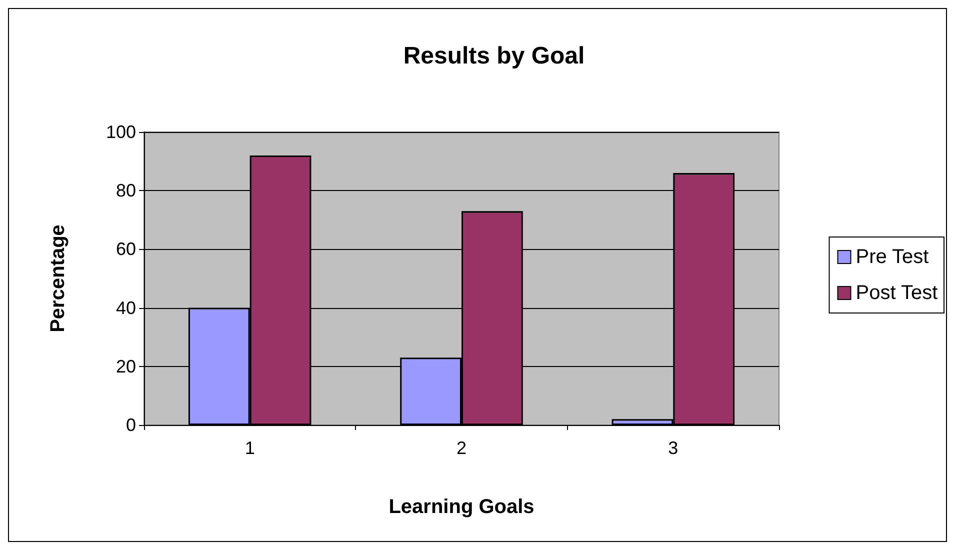 This screenshot has height=550, width=955. I want to click on legend-label: Post Test, so click(897, 293).